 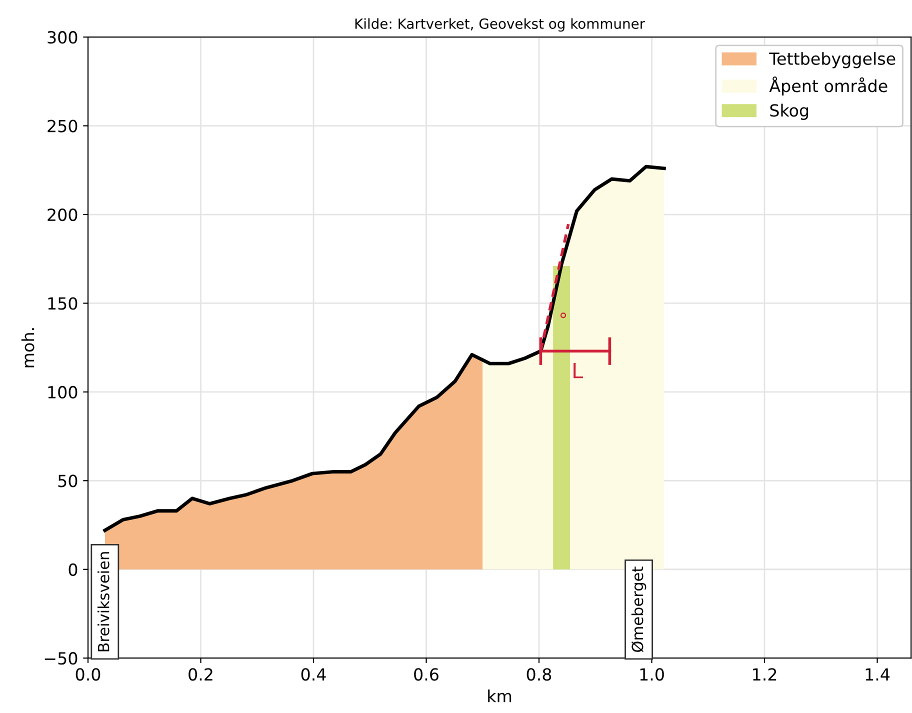 I want to click on x-tick-label: 1.4, so click(x=878, y=674).